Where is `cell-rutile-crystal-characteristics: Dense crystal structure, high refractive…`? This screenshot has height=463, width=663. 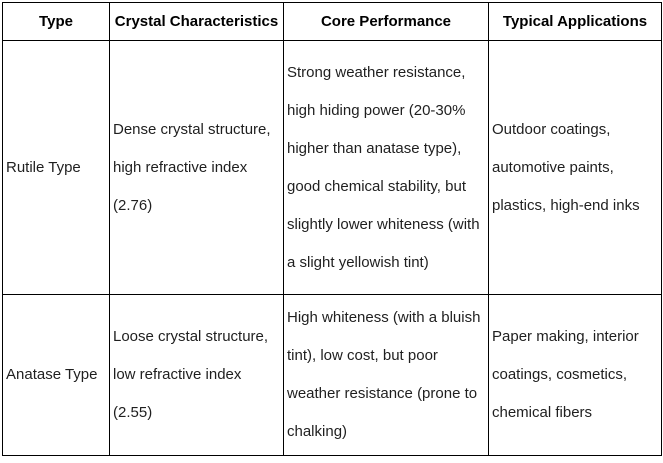
cell-rutile-crystal-characteristics: Dense crystal structure, high refractive… is located at coordinates (196, 167).